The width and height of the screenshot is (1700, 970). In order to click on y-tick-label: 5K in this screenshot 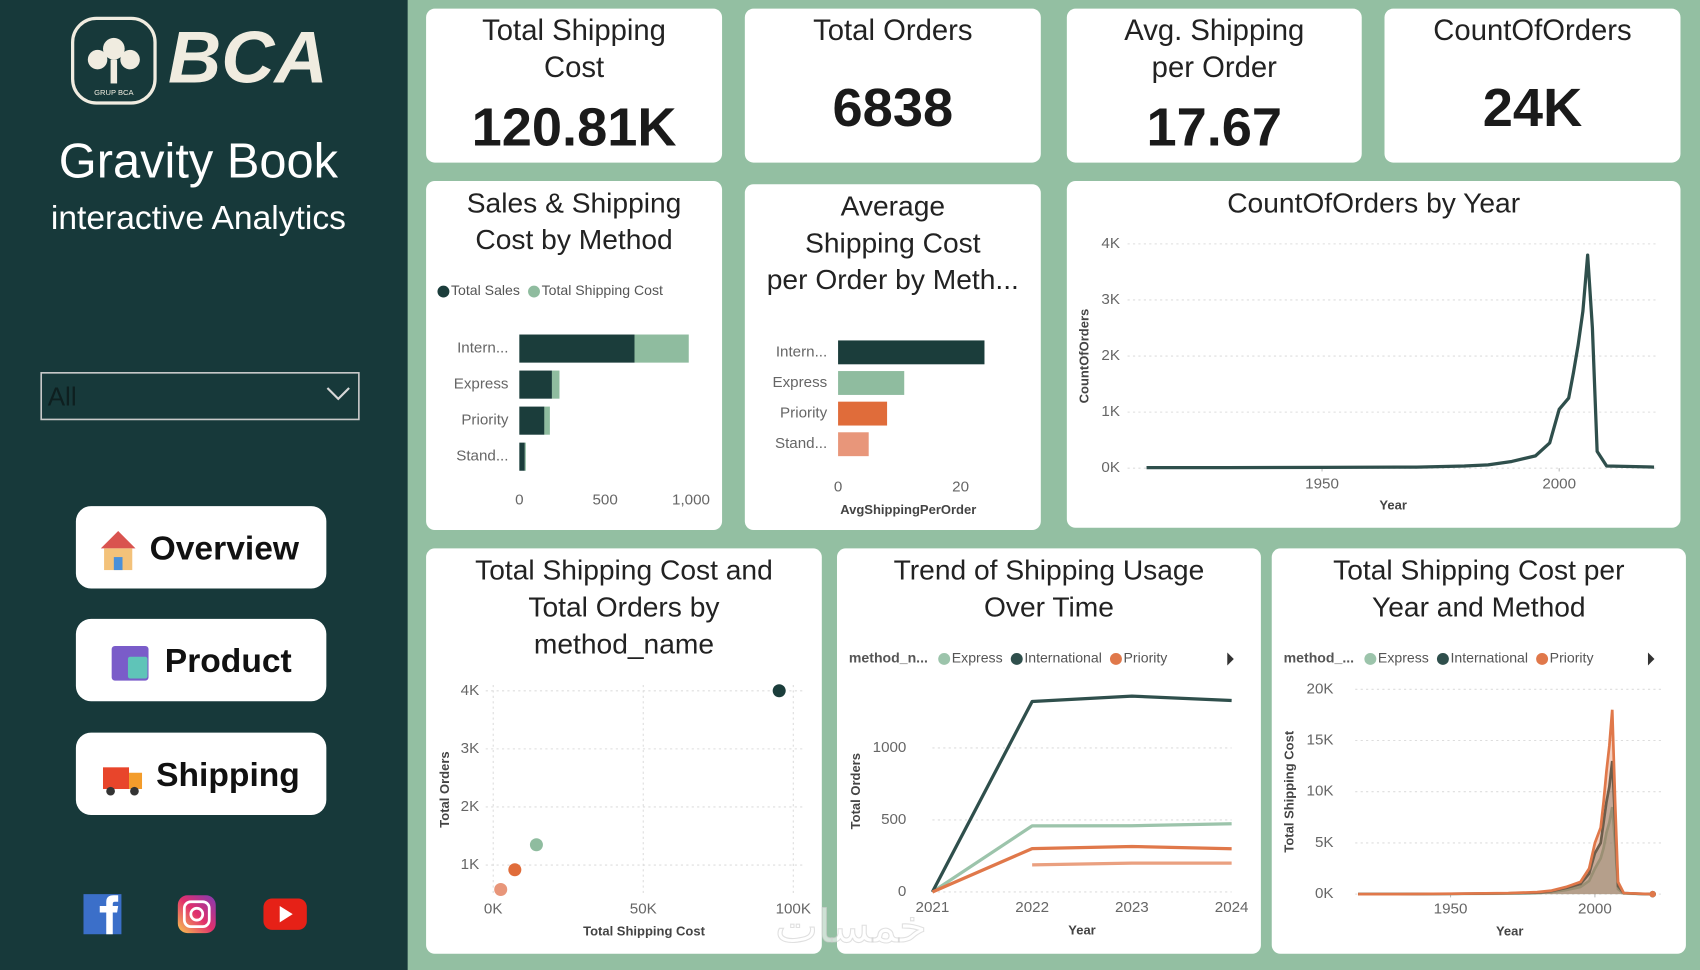, I will do `click(1324, 842)`.